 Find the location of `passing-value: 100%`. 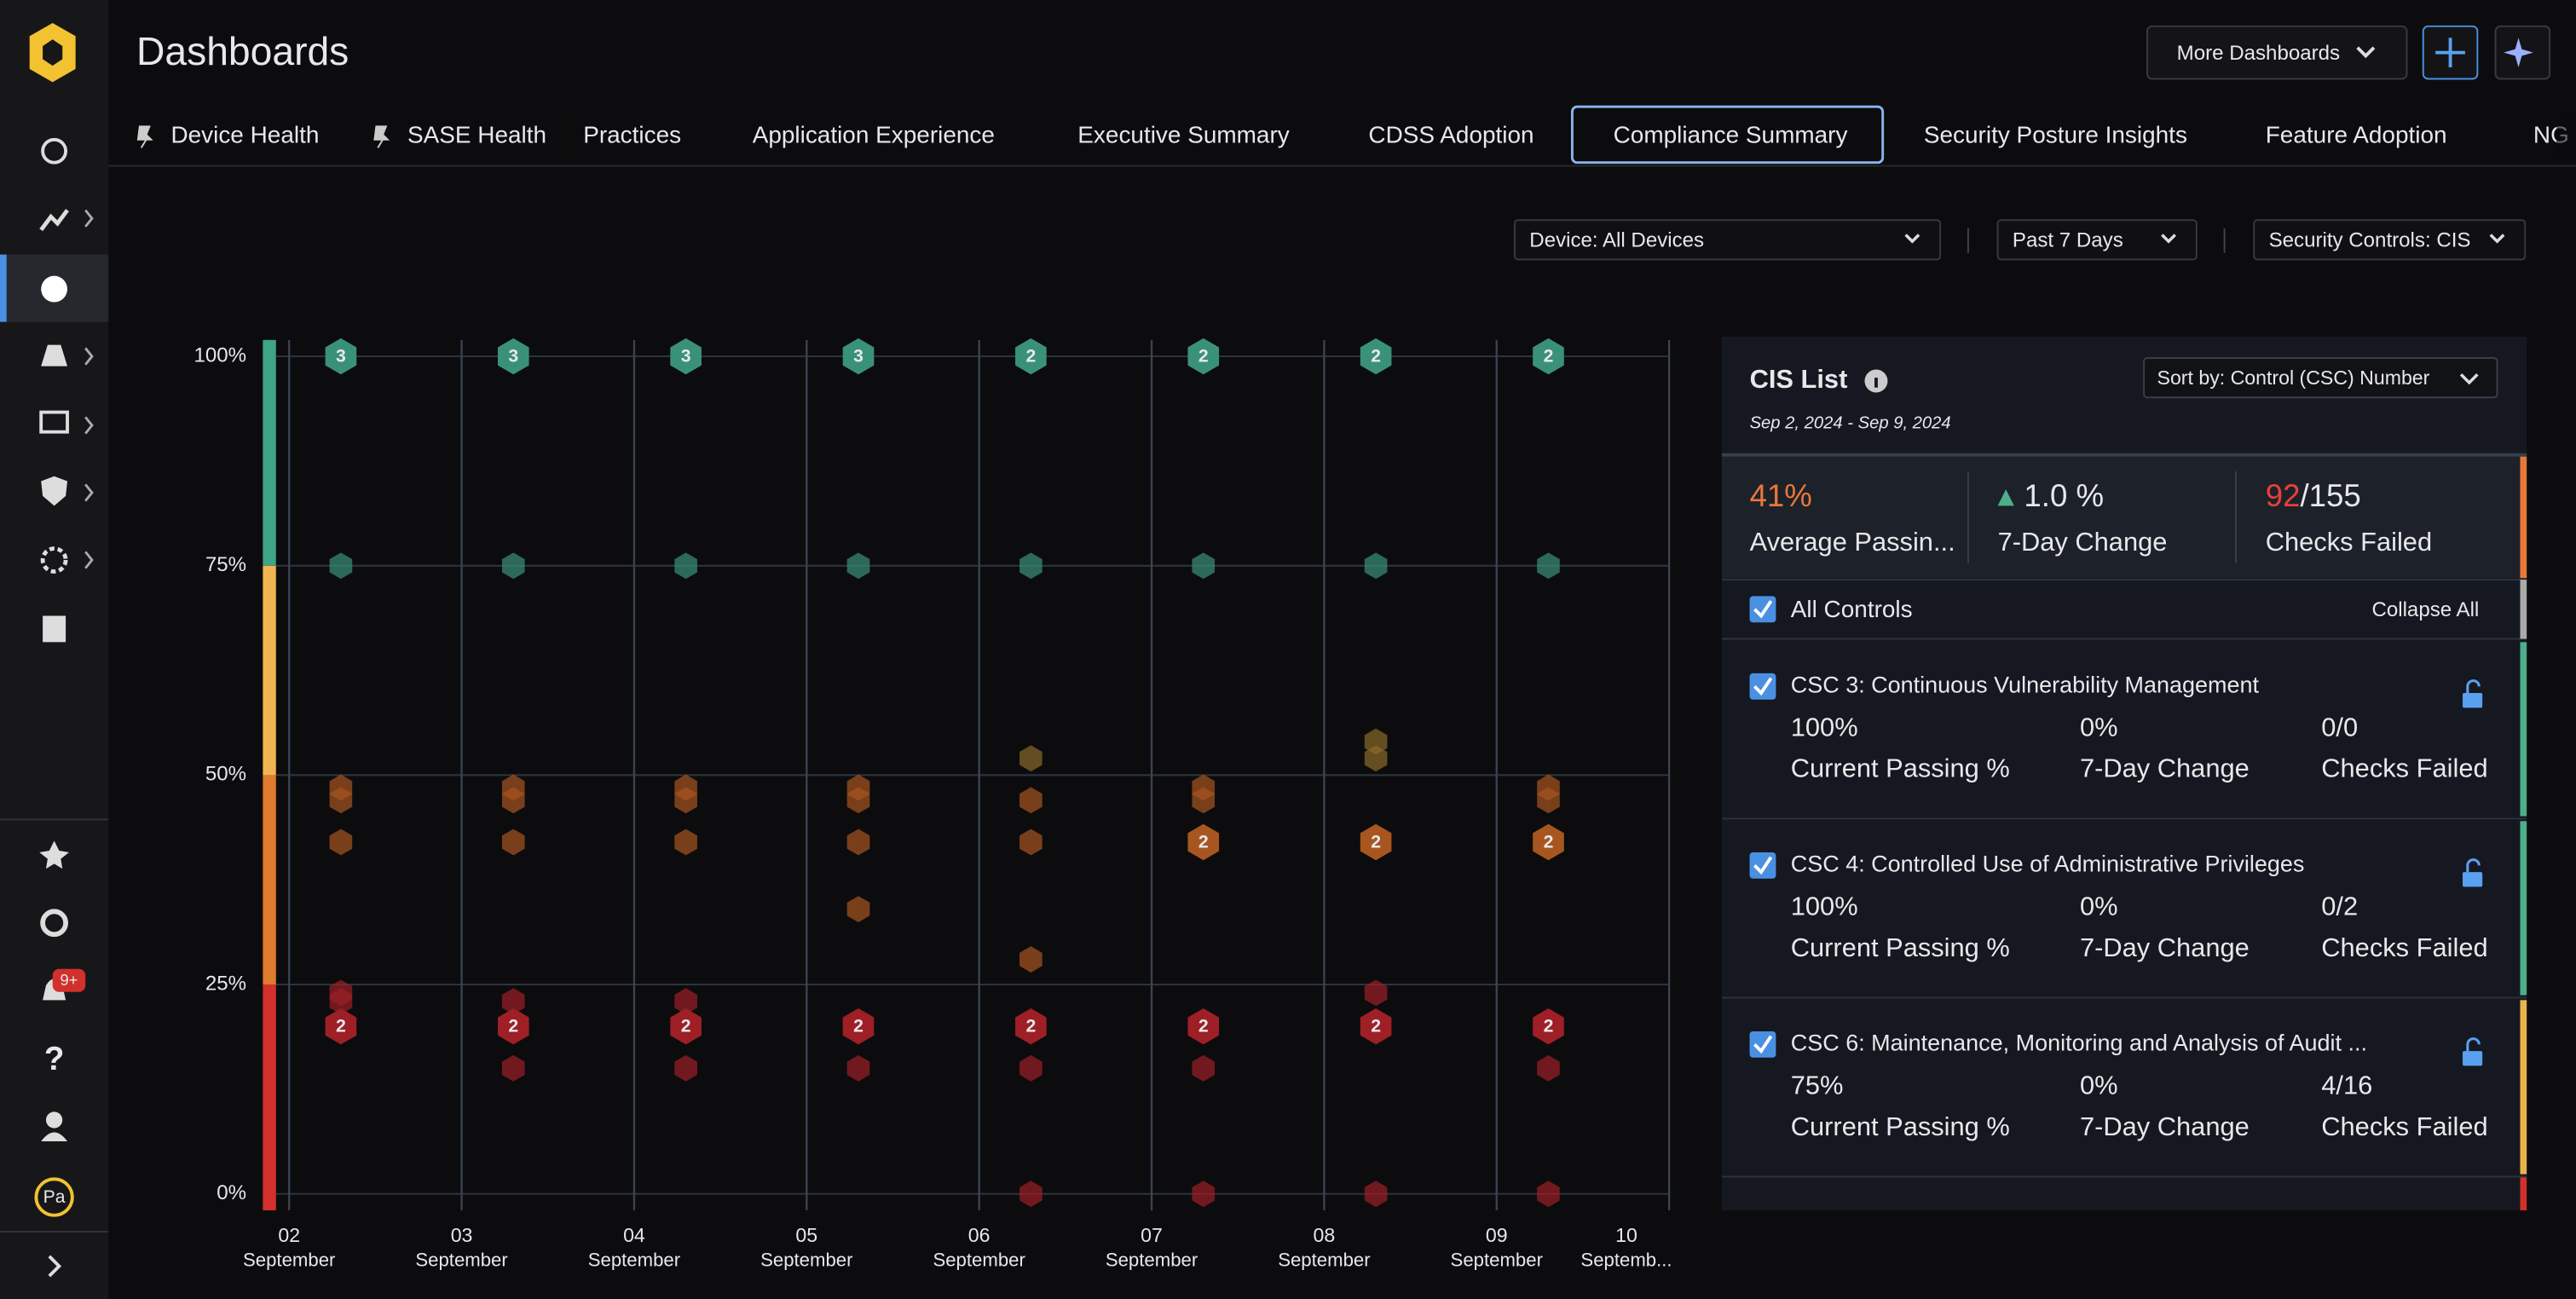

passing-value: 100% is located at coordinates (1824, 727).